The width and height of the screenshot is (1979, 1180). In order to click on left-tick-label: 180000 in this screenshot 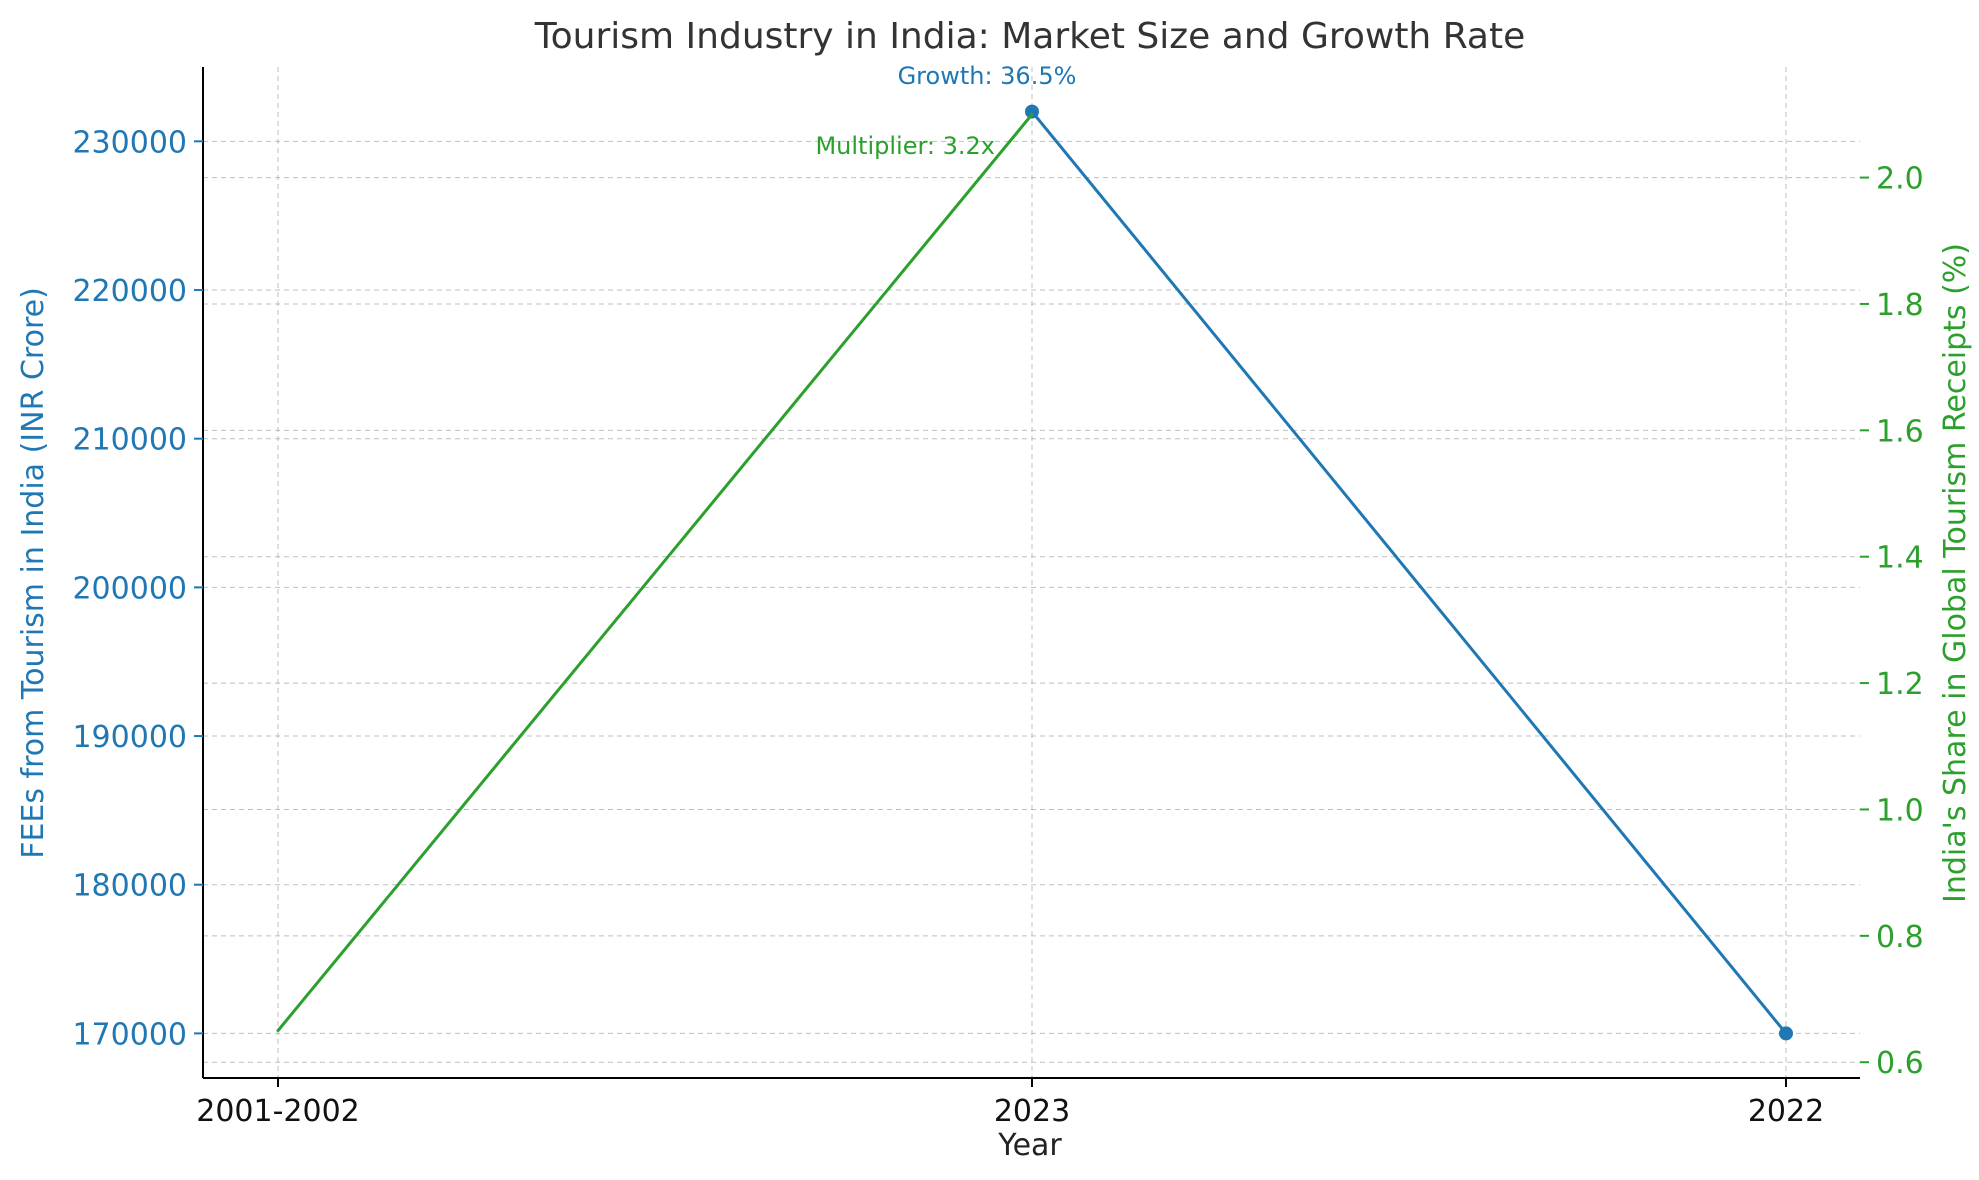, I will do `click(129, 886)`.